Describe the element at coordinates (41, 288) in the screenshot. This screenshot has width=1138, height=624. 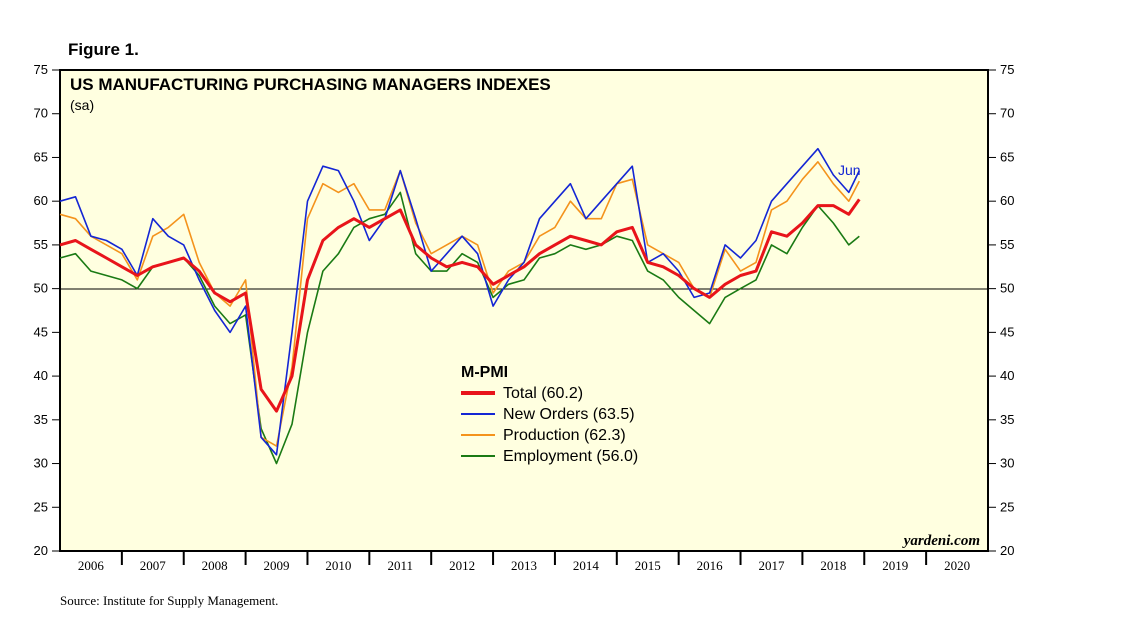
I see `y-tick-label-left: 50` at that location.